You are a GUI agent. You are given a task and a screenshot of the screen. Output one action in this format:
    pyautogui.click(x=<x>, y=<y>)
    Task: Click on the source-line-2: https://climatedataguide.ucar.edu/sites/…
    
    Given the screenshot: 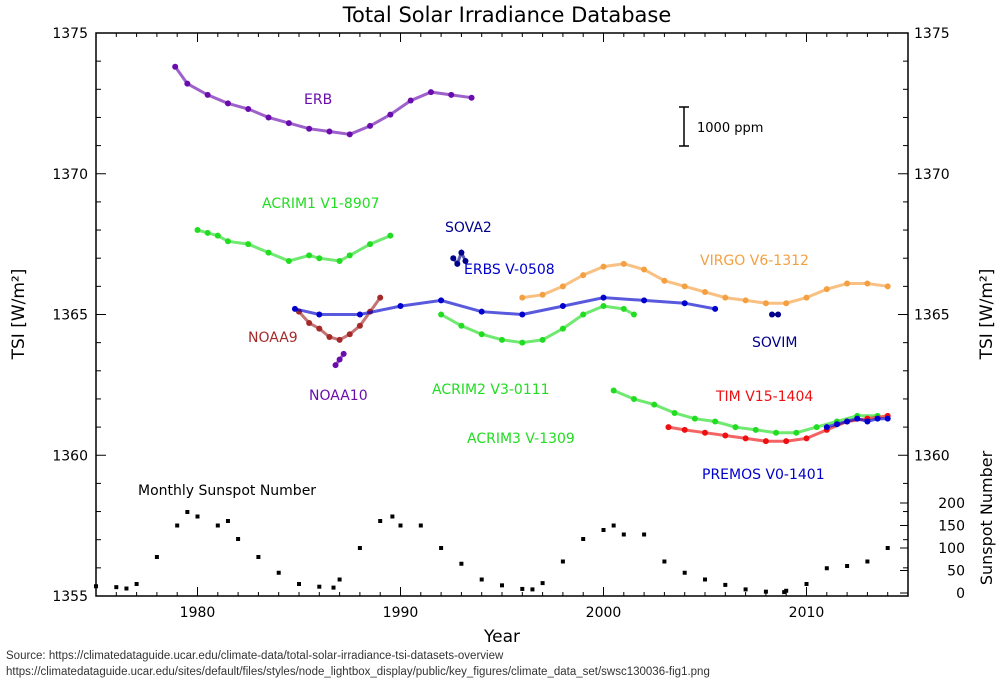 What is the action you would take?
    pyautogui.click(x=358, y=672)
    